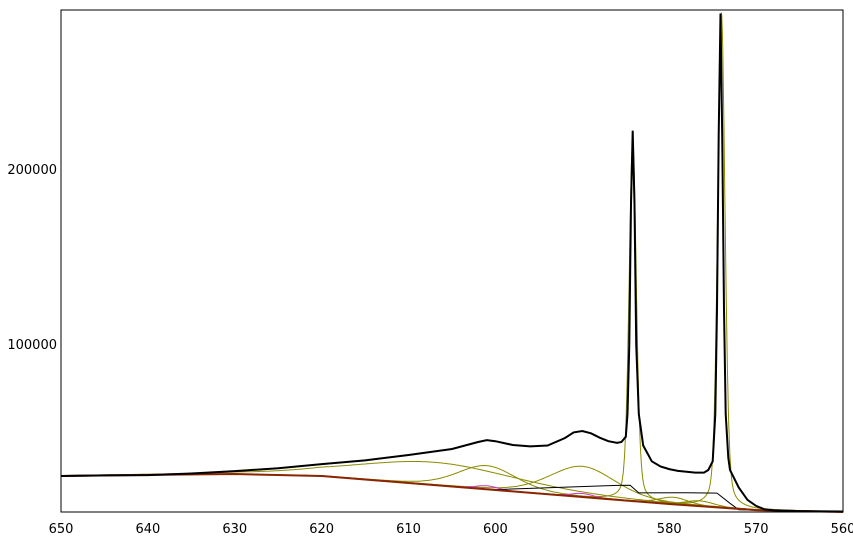 The width and height of the screenshot is (853, 540). I want to click on x-tick-label: 570, so click(756, 529).